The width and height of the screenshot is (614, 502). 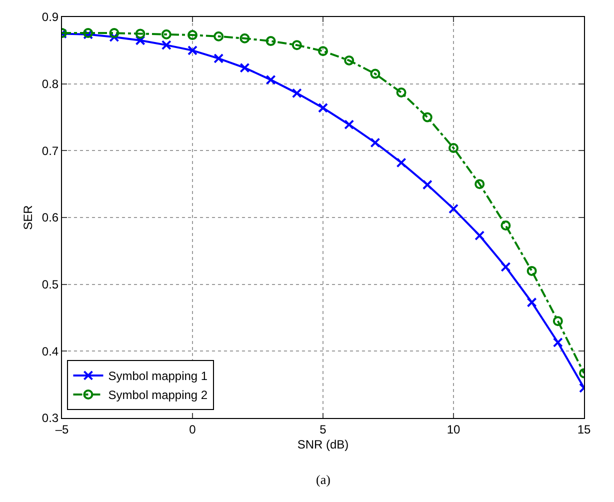 I want to click on y-tick-label: 0.8, so click(x=50, y=84).